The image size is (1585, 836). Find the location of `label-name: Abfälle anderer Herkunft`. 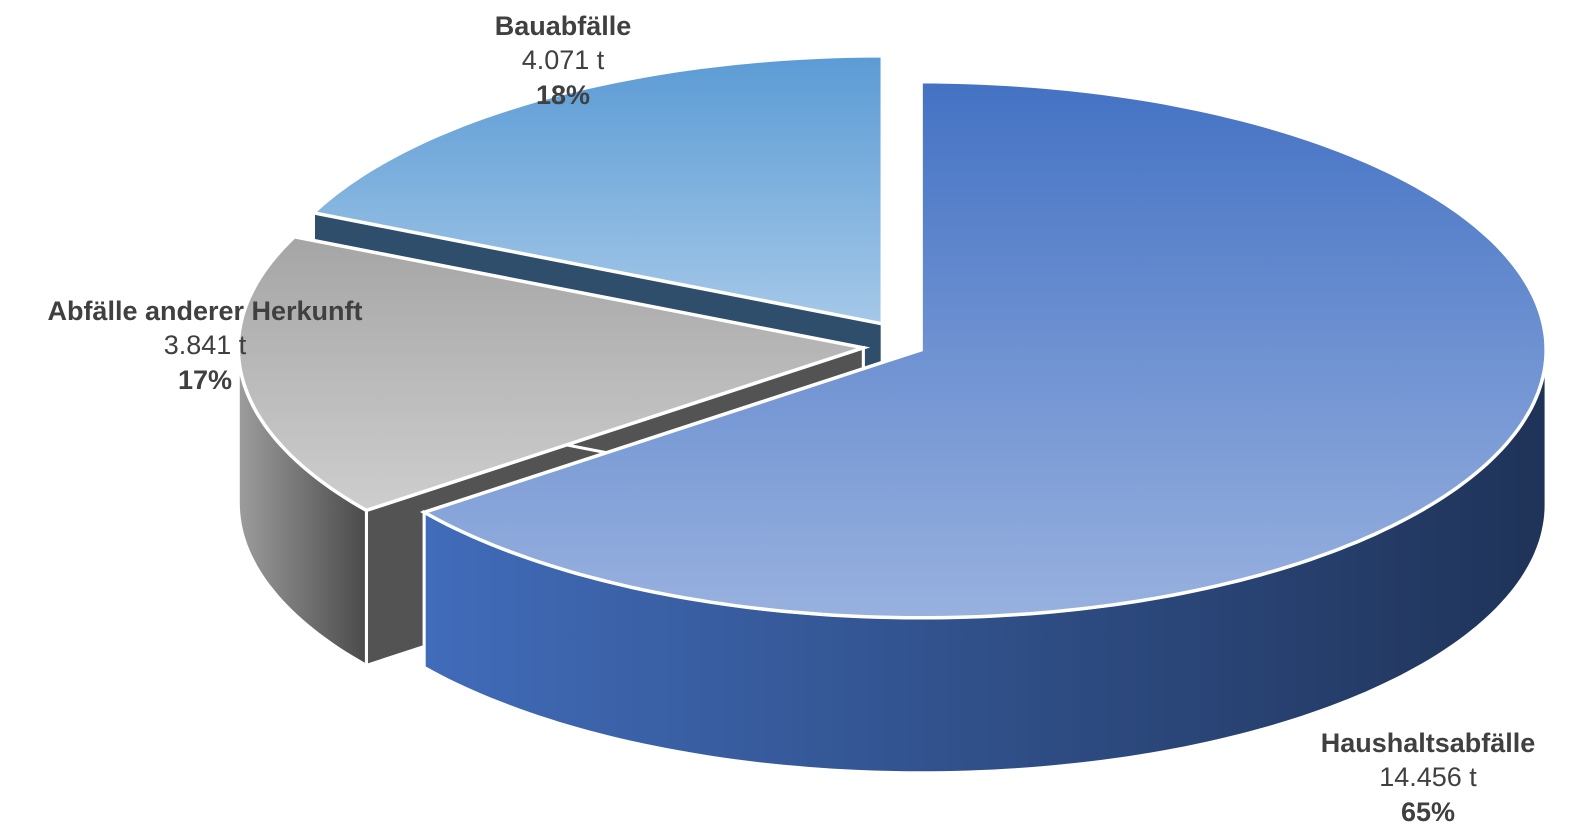

label-name: Abfälle anderer Herkunft is located at coordinates (204, 311).